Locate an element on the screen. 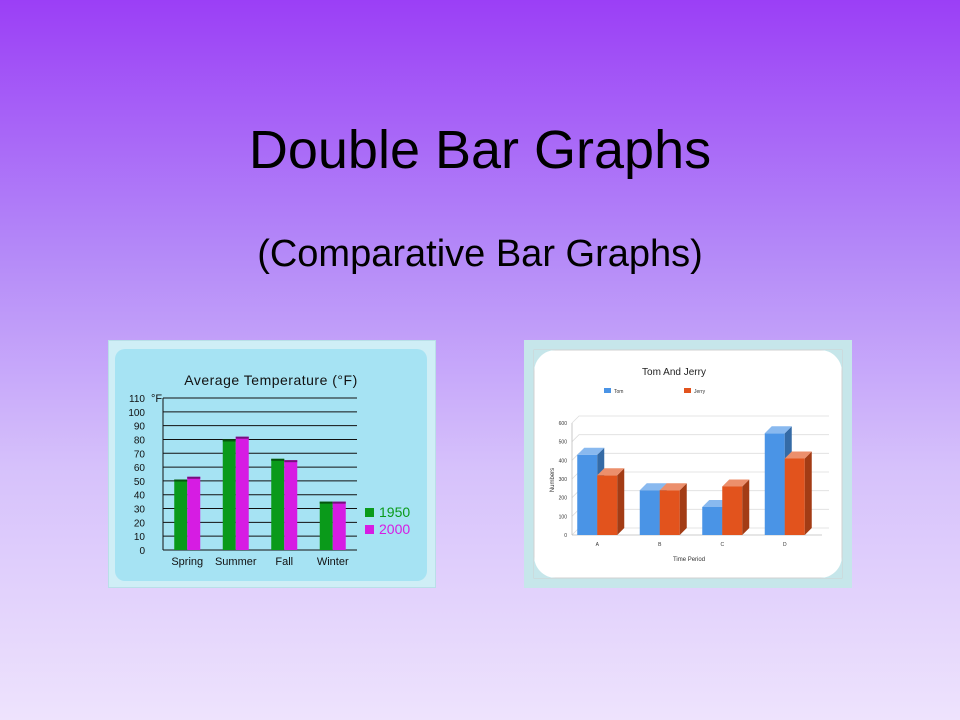  y-axis-label: Numbers is located at coordinates (553, 480).